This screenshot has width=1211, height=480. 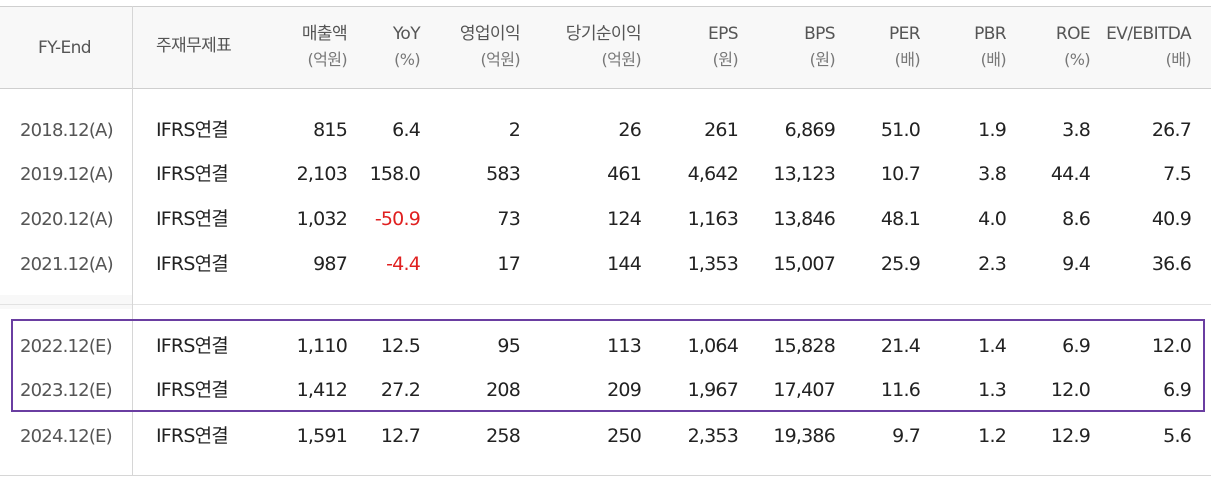 What do you see at coordinates (400, 390) in the screenshot?
I see `cell-yoy: 27.2` at bounding box center [400, 390].